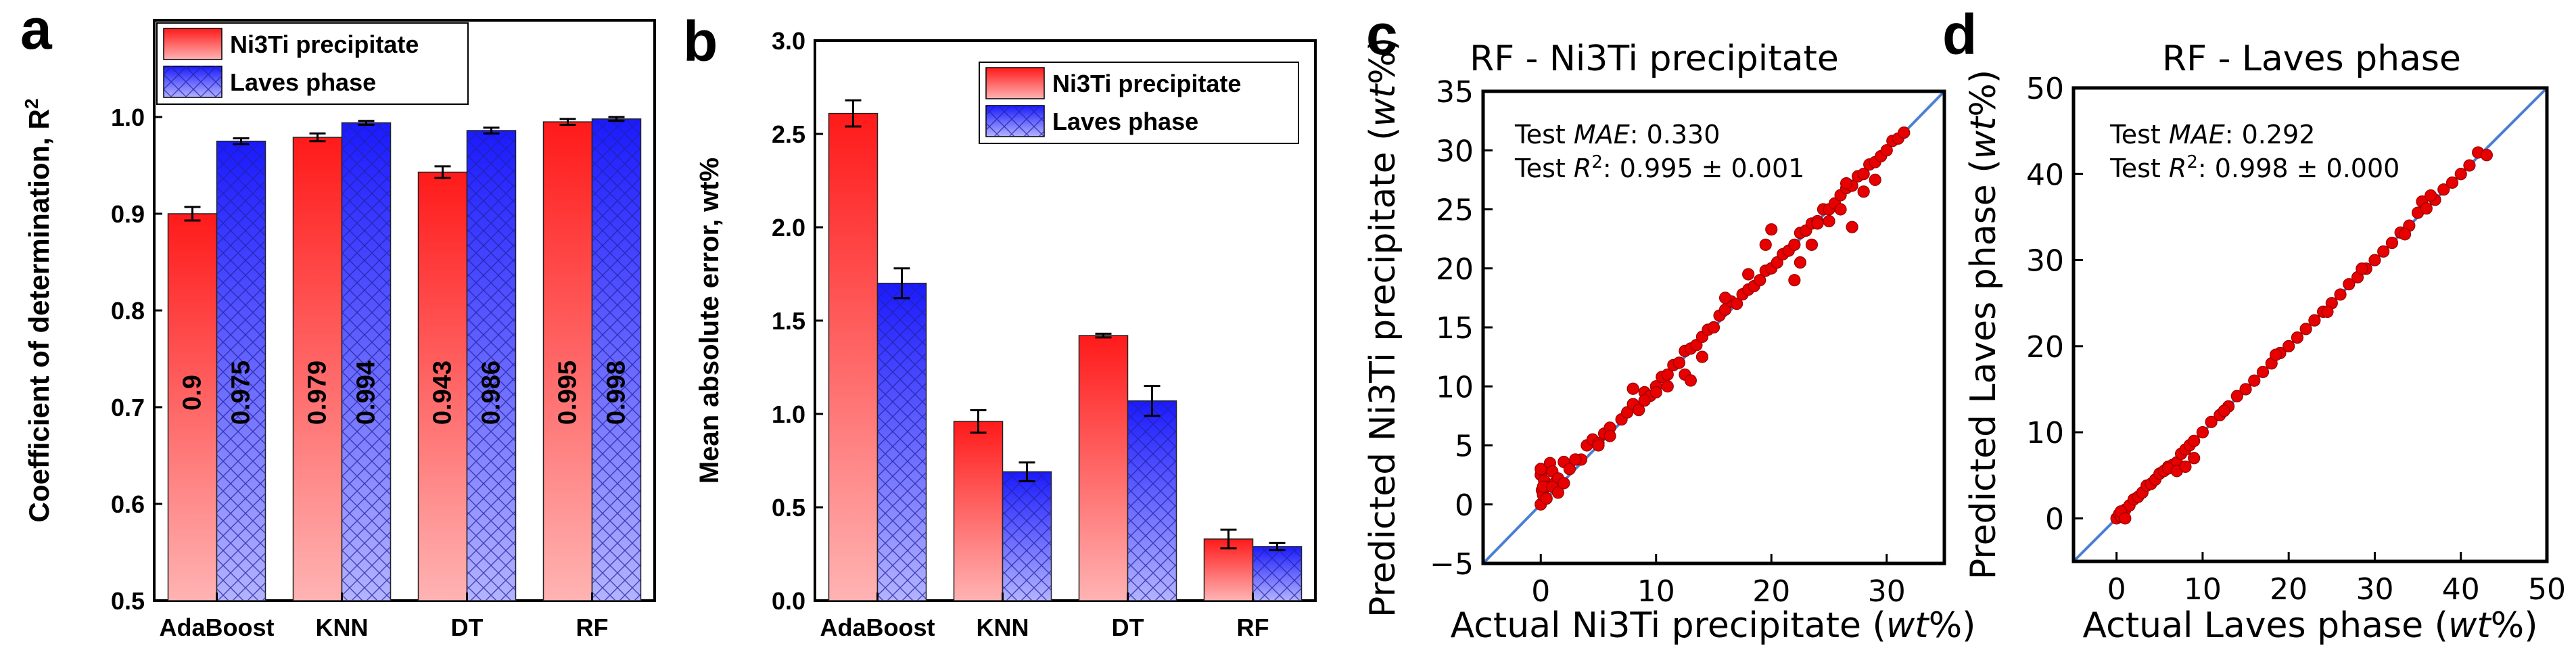  I want to click on panel-label-a: a, so click(36, 30).